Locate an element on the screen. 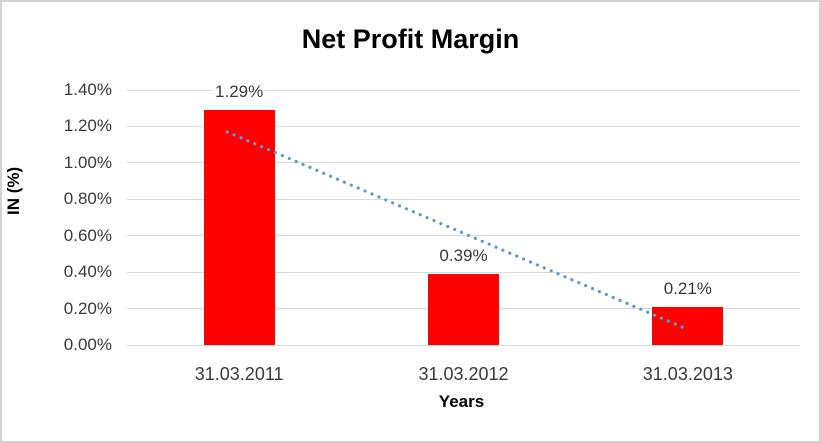 This screenshot has width=821, height=443. y-axis-tick-label: 1.00% is located at coordinates (87, 162).